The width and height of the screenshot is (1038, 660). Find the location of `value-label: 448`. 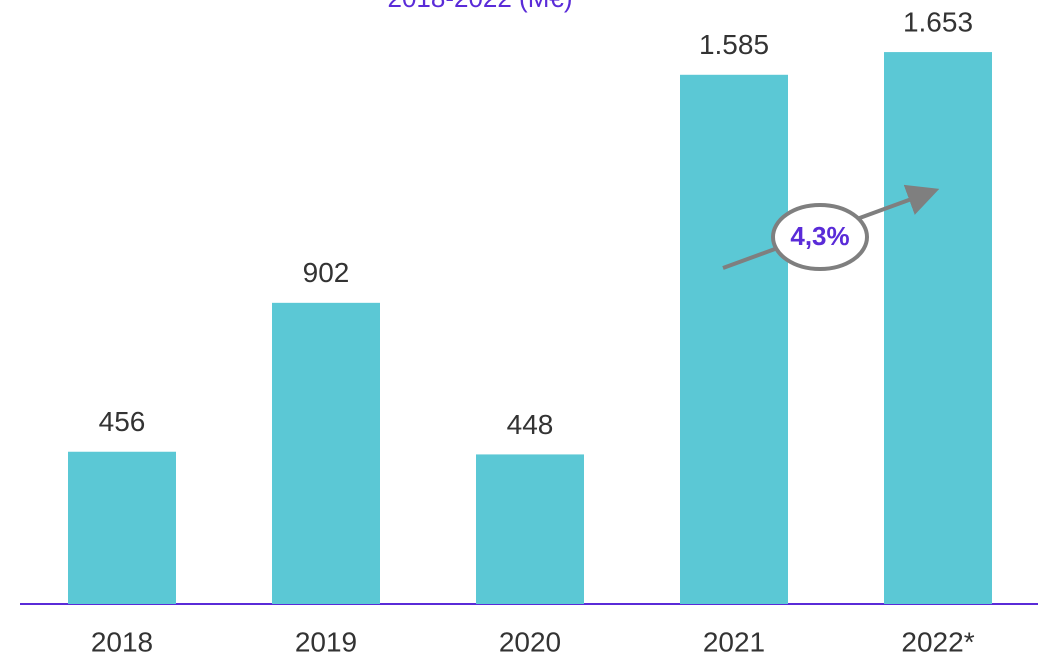

value-label: 448 is located at coordinates (530, 424).